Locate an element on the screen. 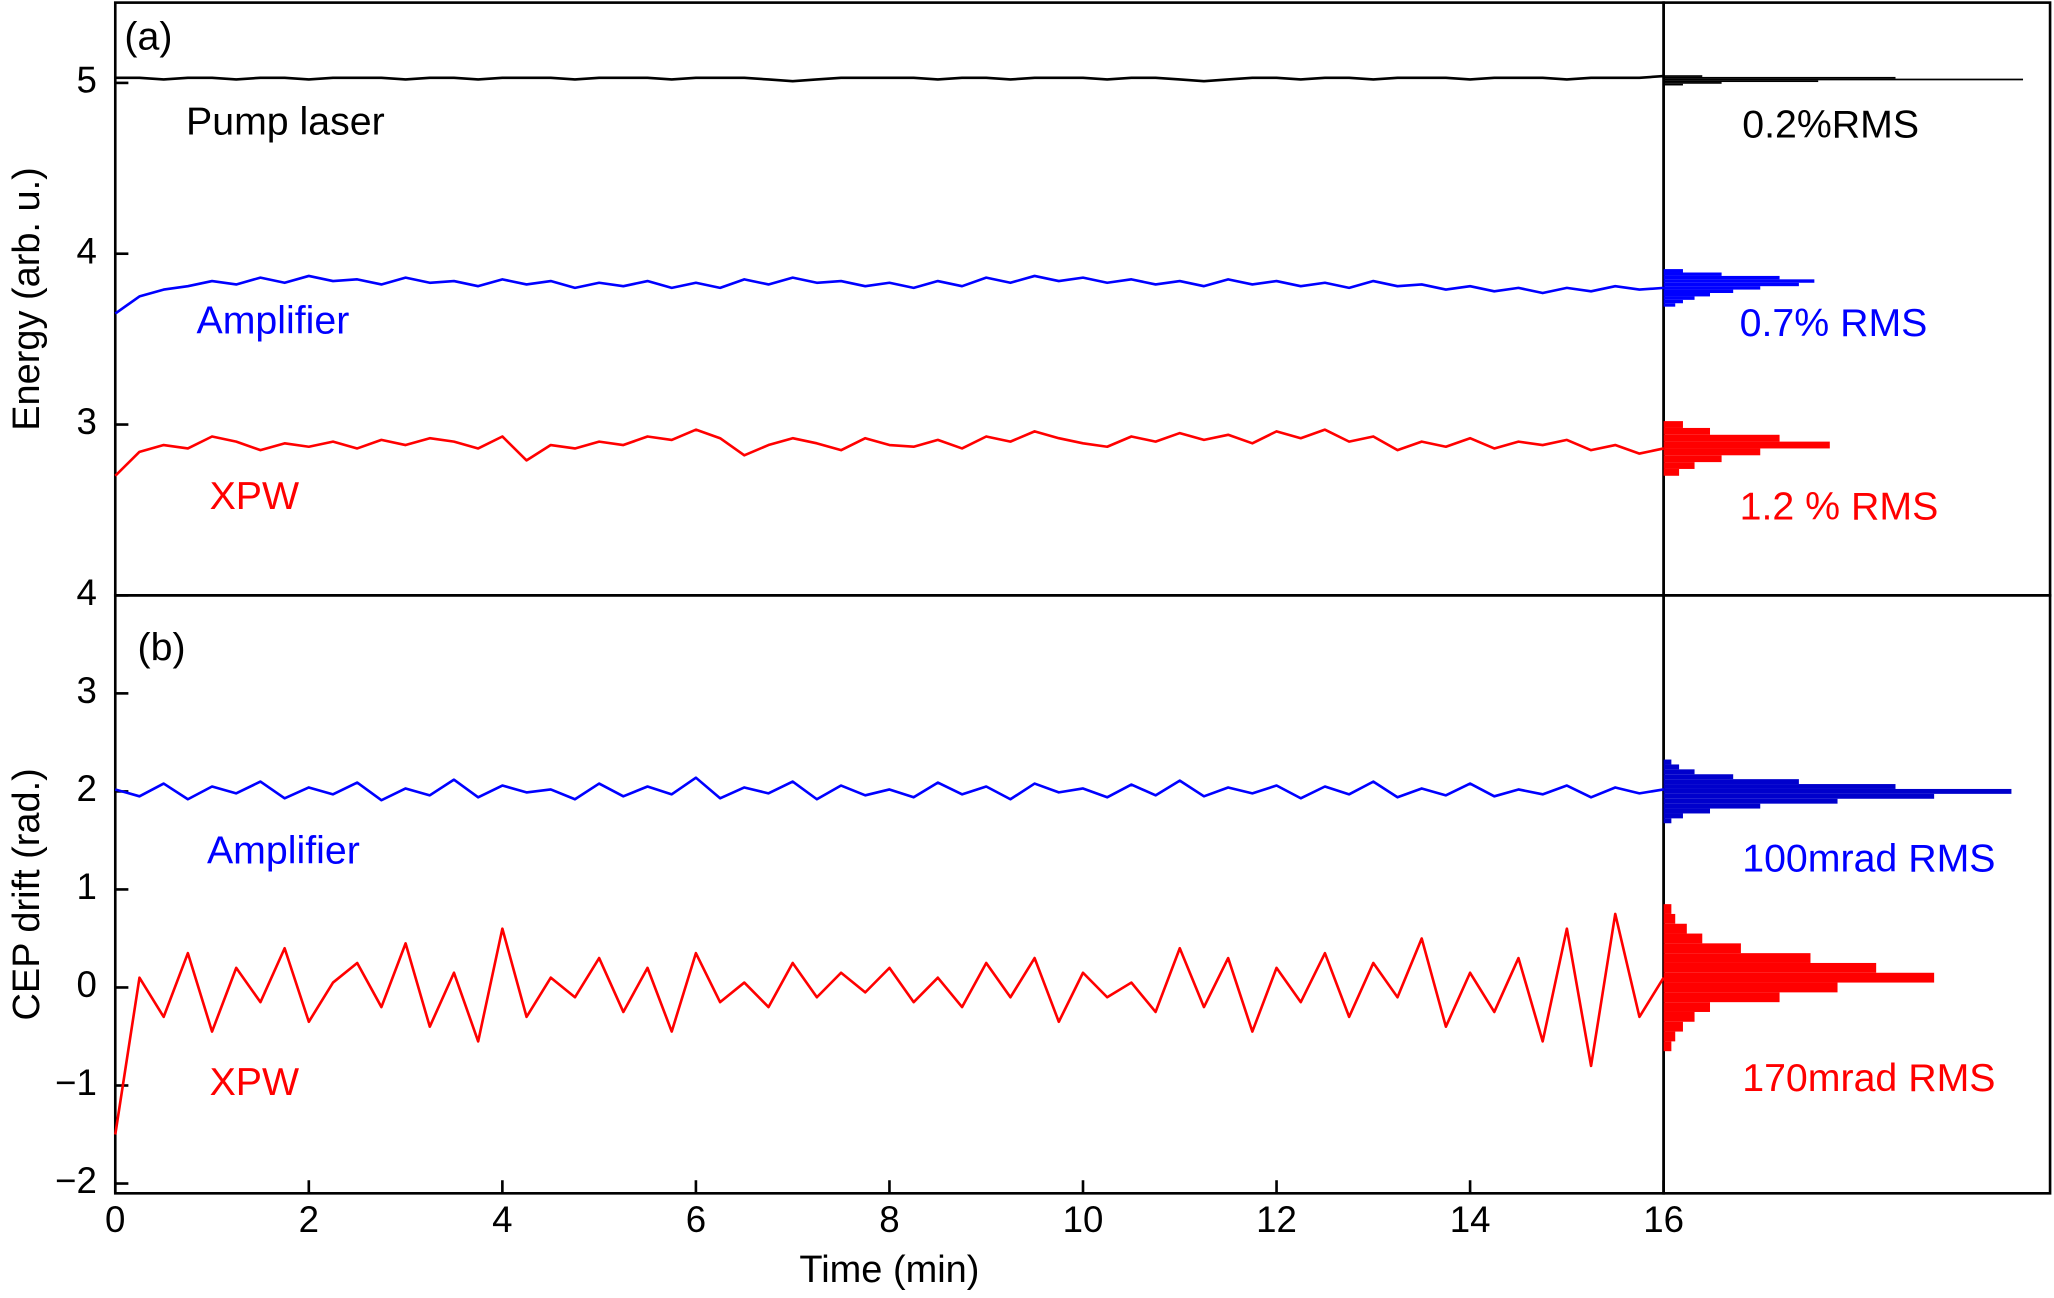 This screenshot has width=2054, height=1298. x-tick-label: 0 is located at coordinates (115, 1219).